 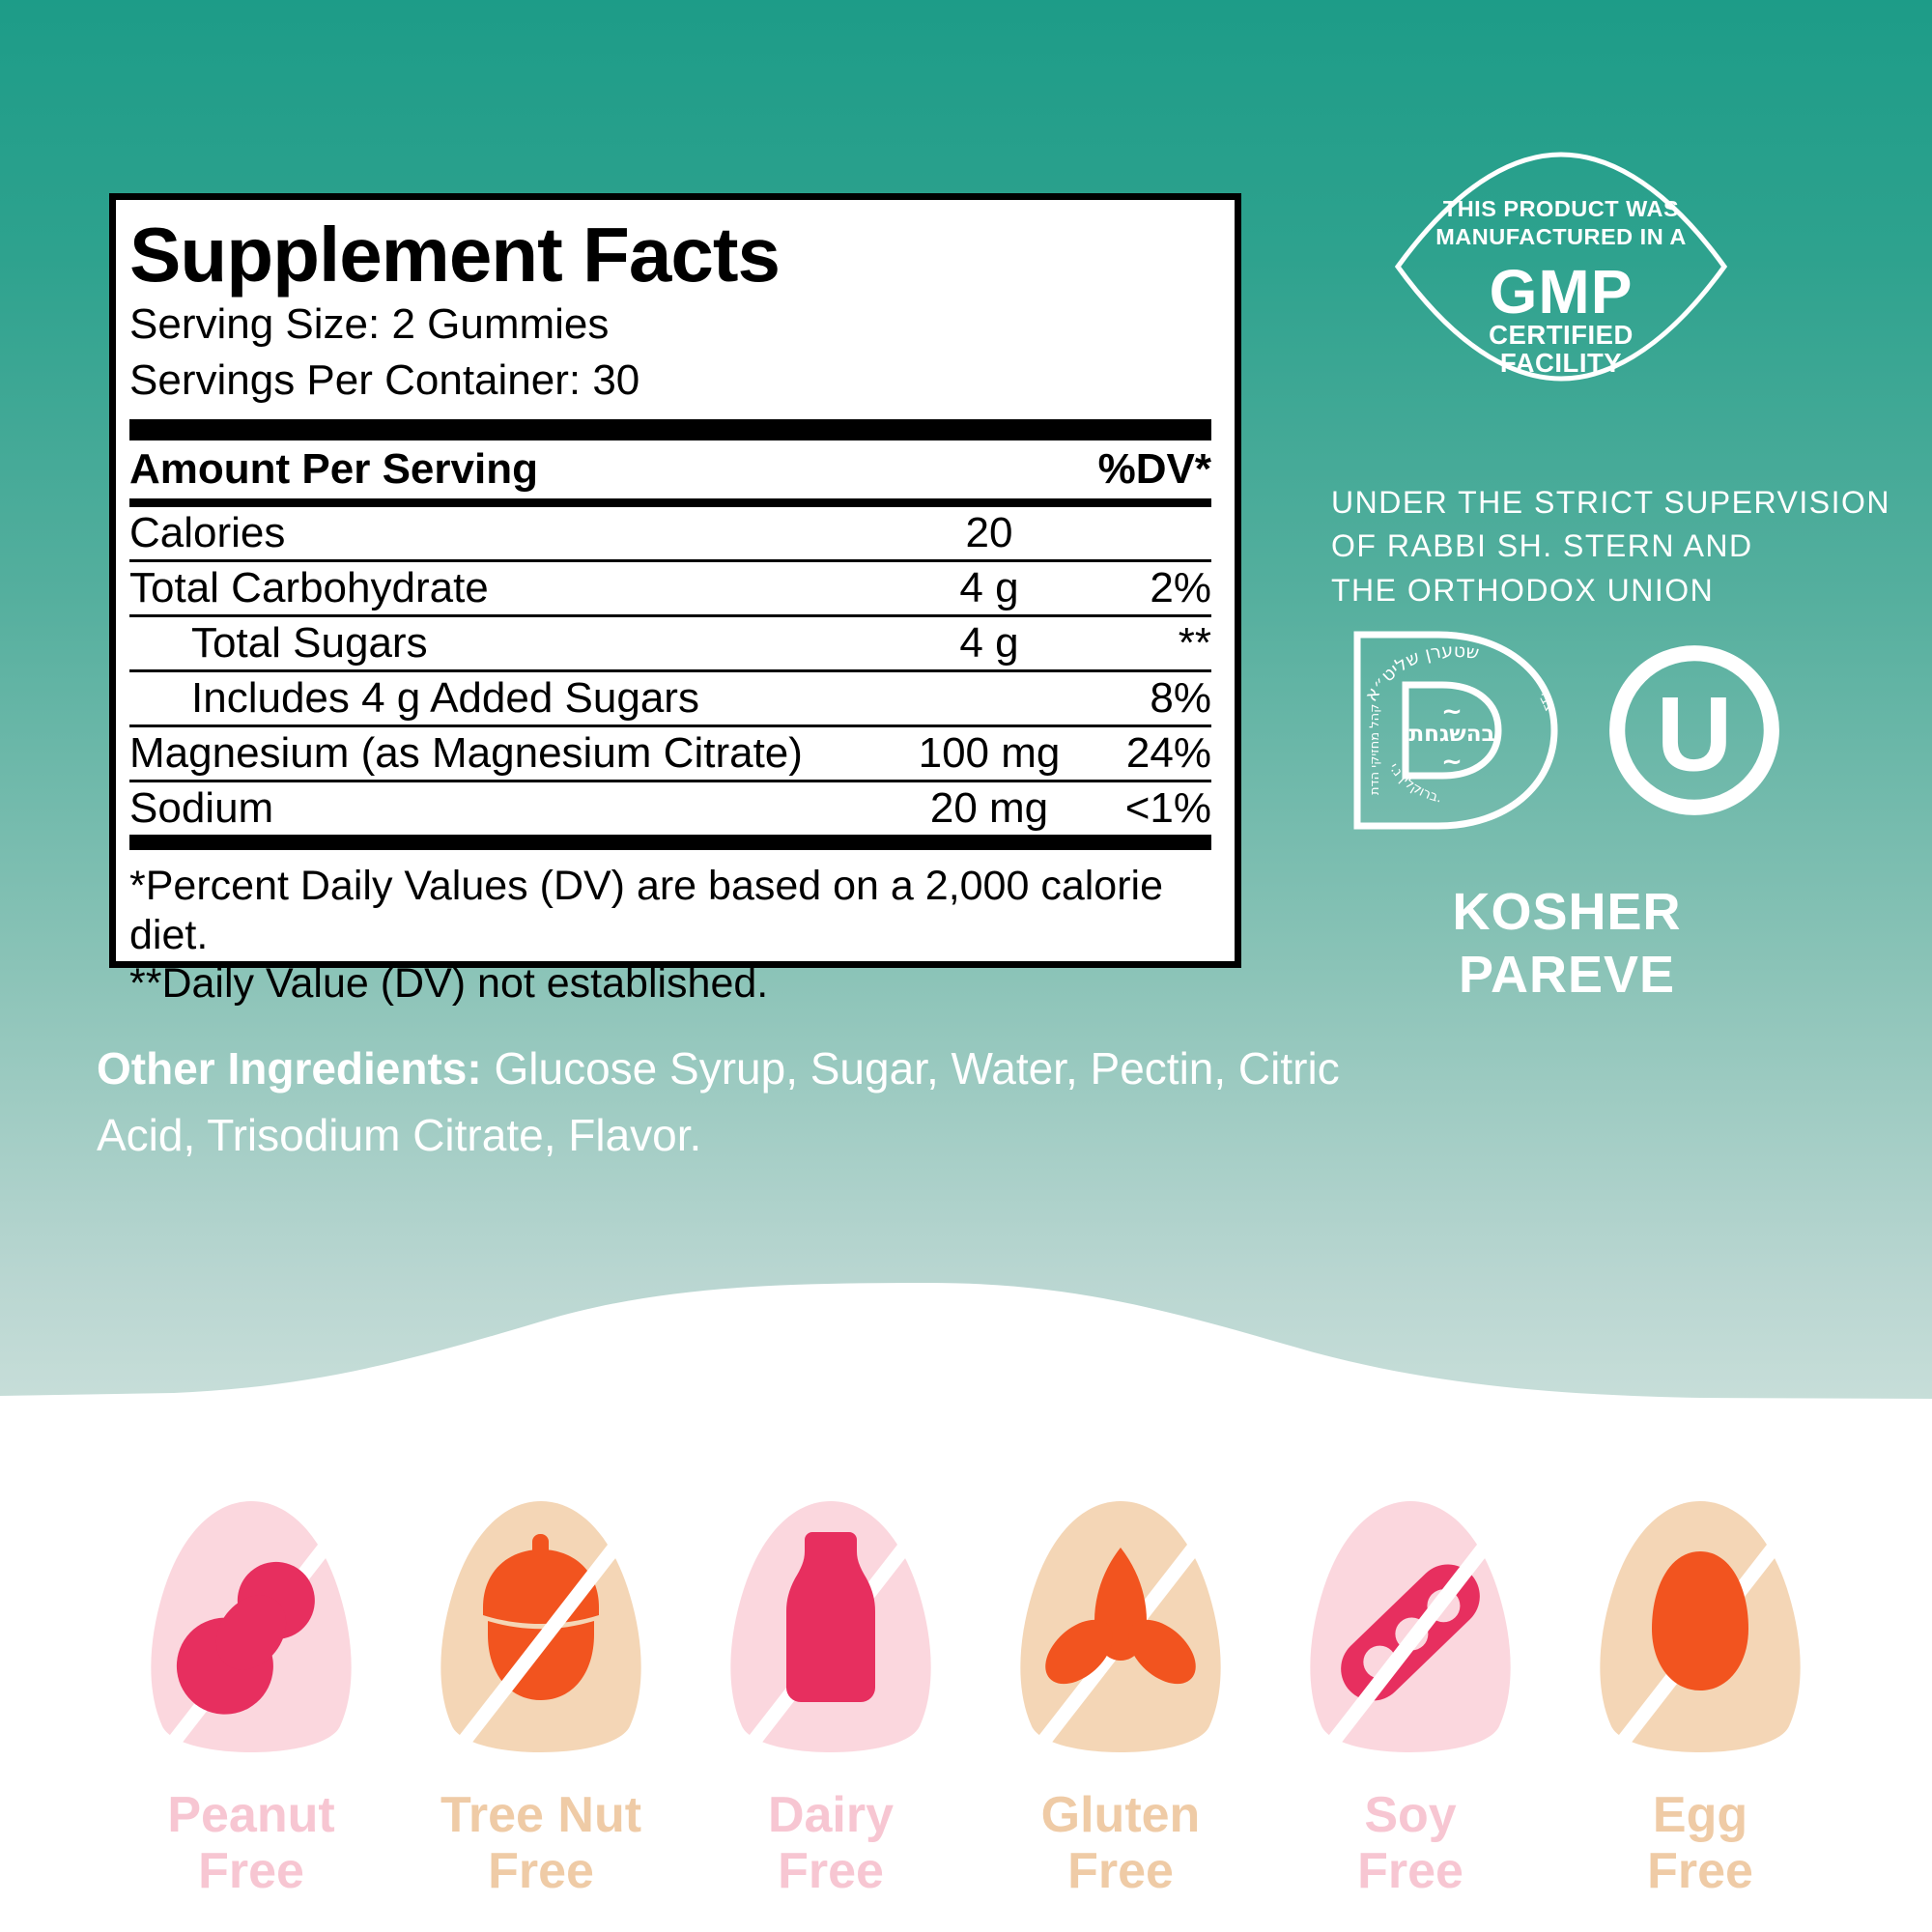 I want to click on supervision-line3: THE ORTHODOX UNION, so click(x=1523, y=590).